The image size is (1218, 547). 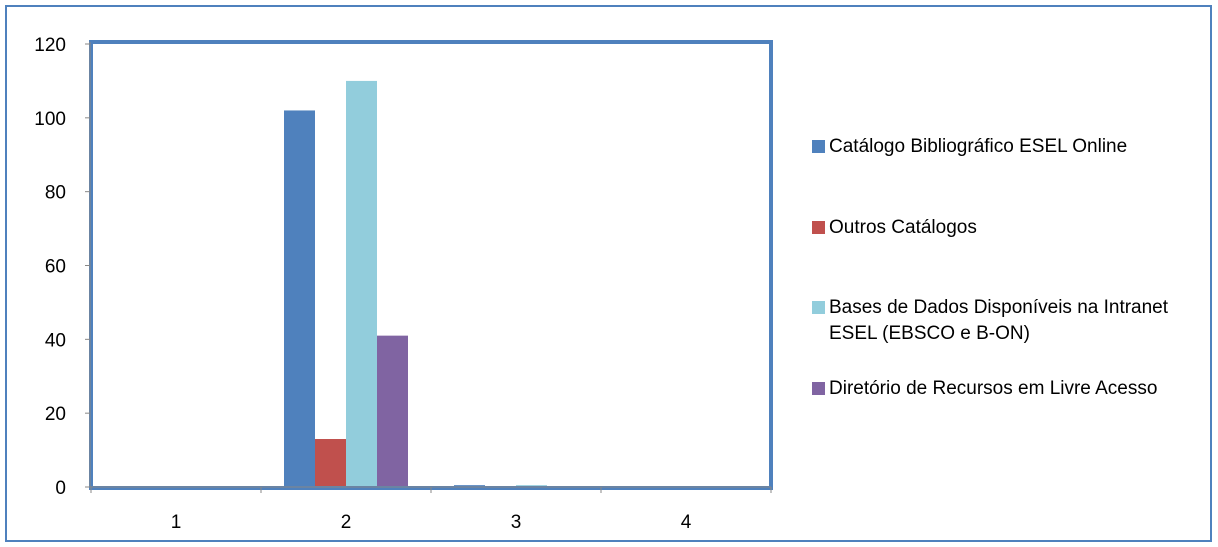 I want to click on y-tick-label: 80, so click(x=55, y=193).